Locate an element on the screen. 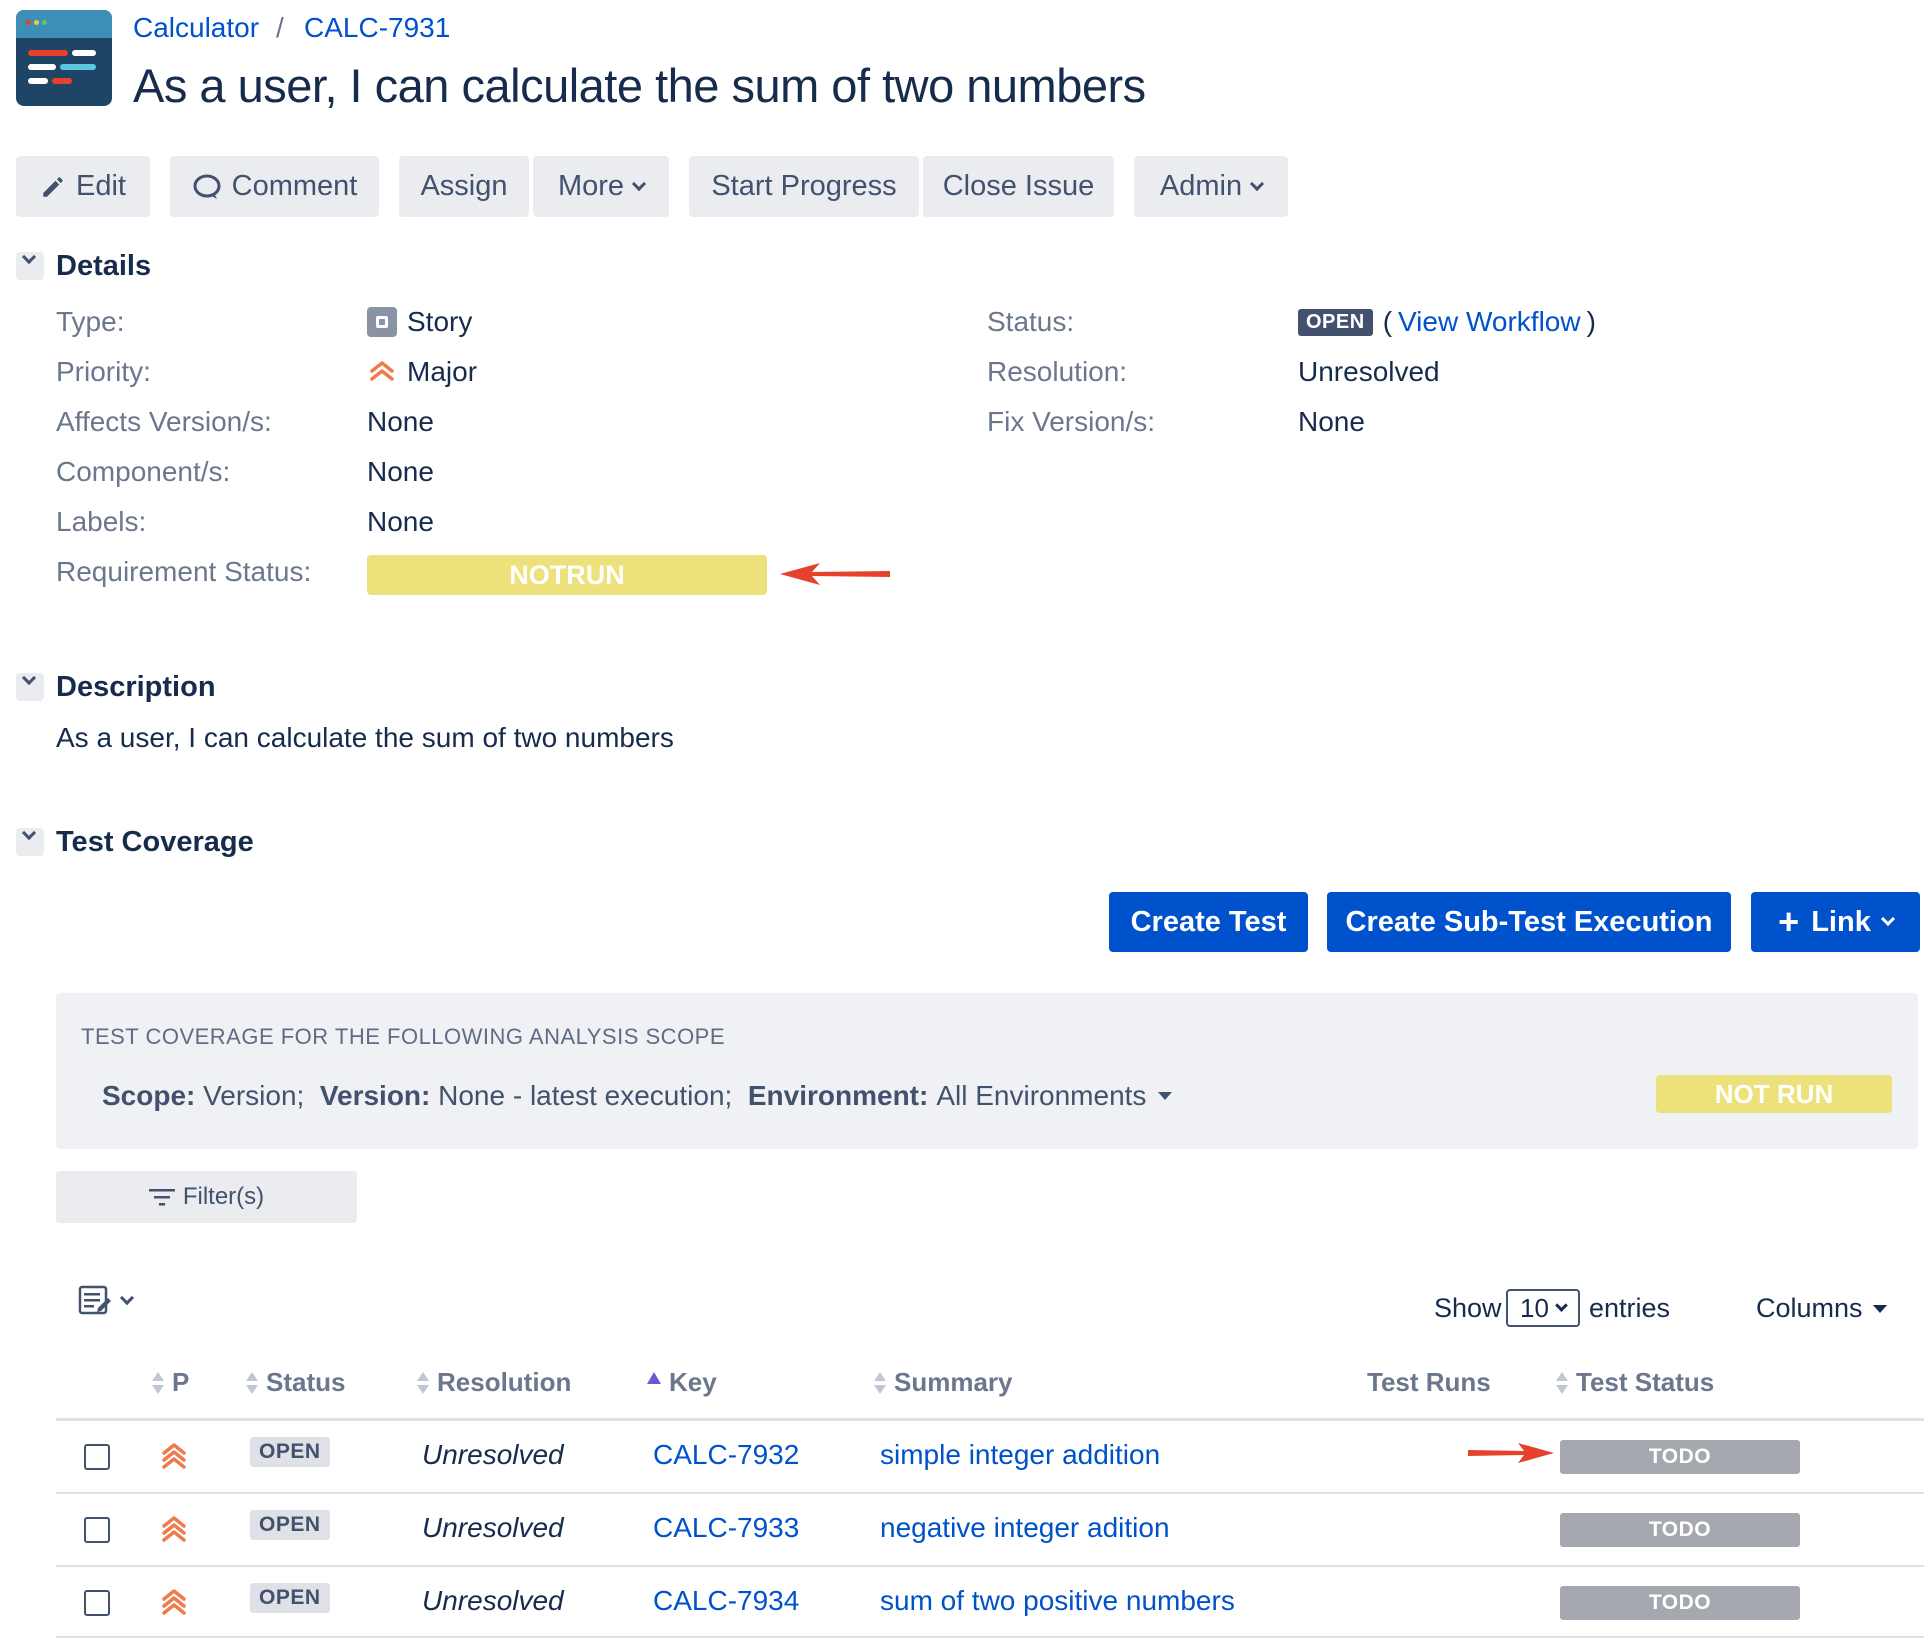  fix-version-label: Fix Version/s: is located at coordinates (1071, 421).